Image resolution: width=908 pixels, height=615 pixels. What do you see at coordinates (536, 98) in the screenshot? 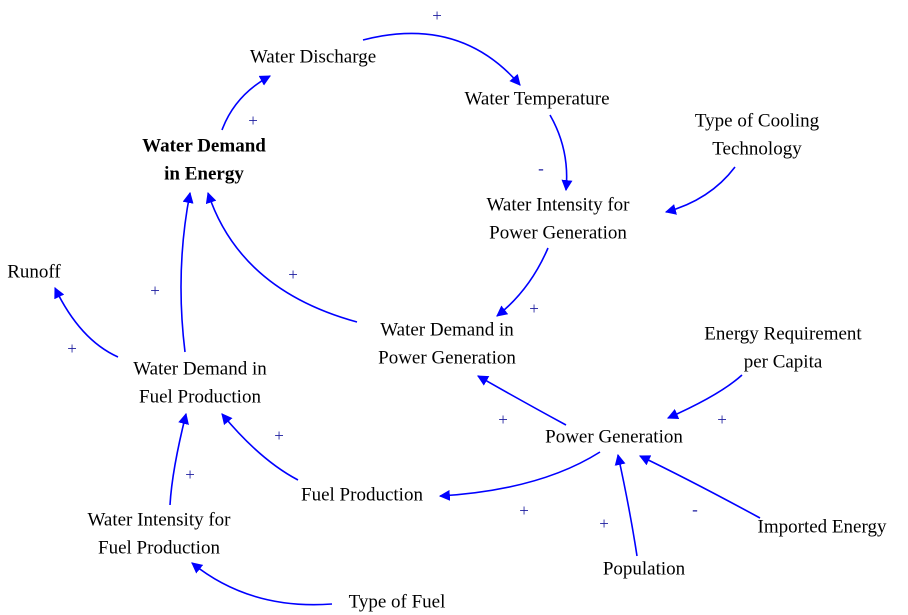
I see `node-label: Water Temperature` at bounding box center [536, 98].